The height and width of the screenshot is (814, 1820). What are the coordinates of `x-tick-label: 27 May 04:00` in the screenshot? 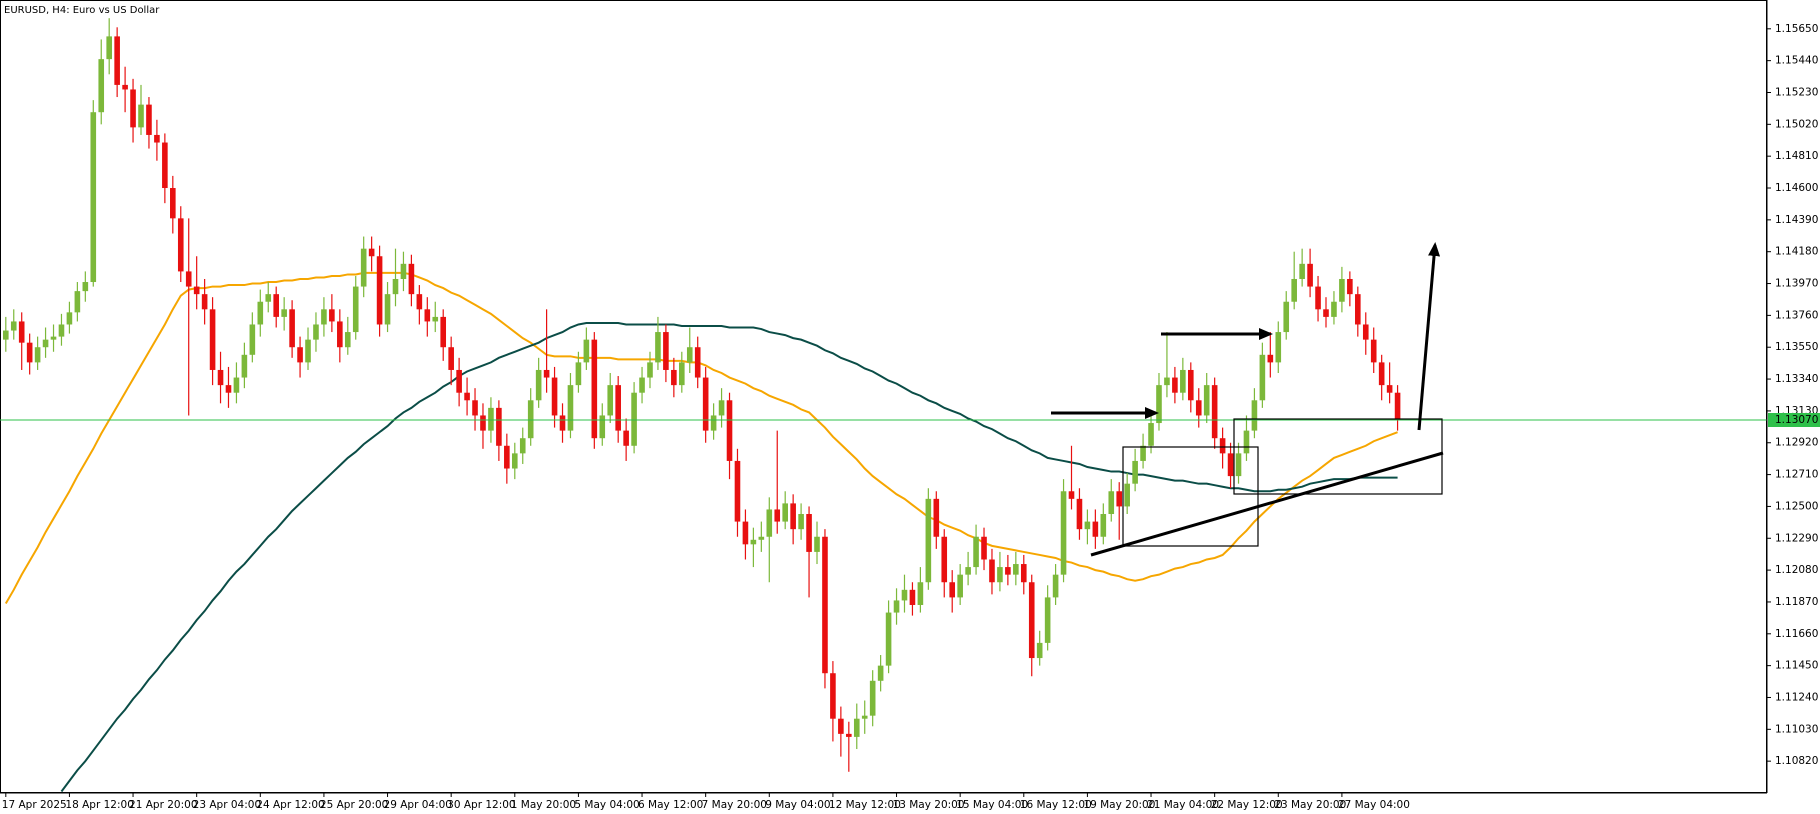 It's located at (1374, 805).